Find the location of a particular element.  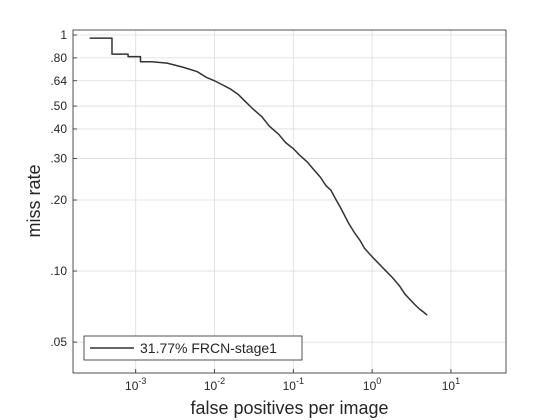

legend: 31.77% FRCN-stage1 is located at coordinates (193, 348).